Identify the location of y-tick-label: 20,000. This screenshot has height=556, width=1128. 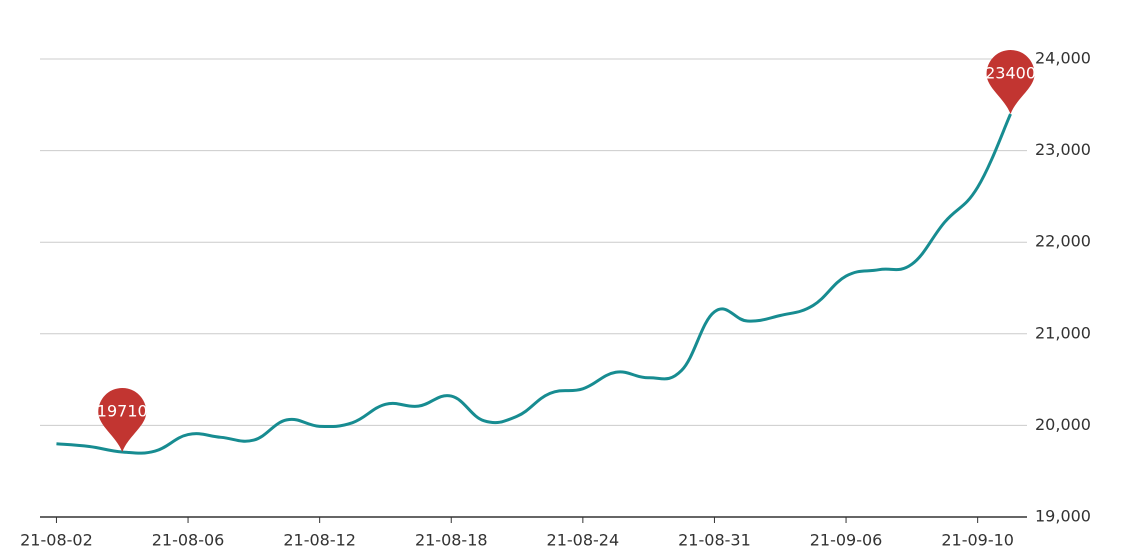
(1063, 424).